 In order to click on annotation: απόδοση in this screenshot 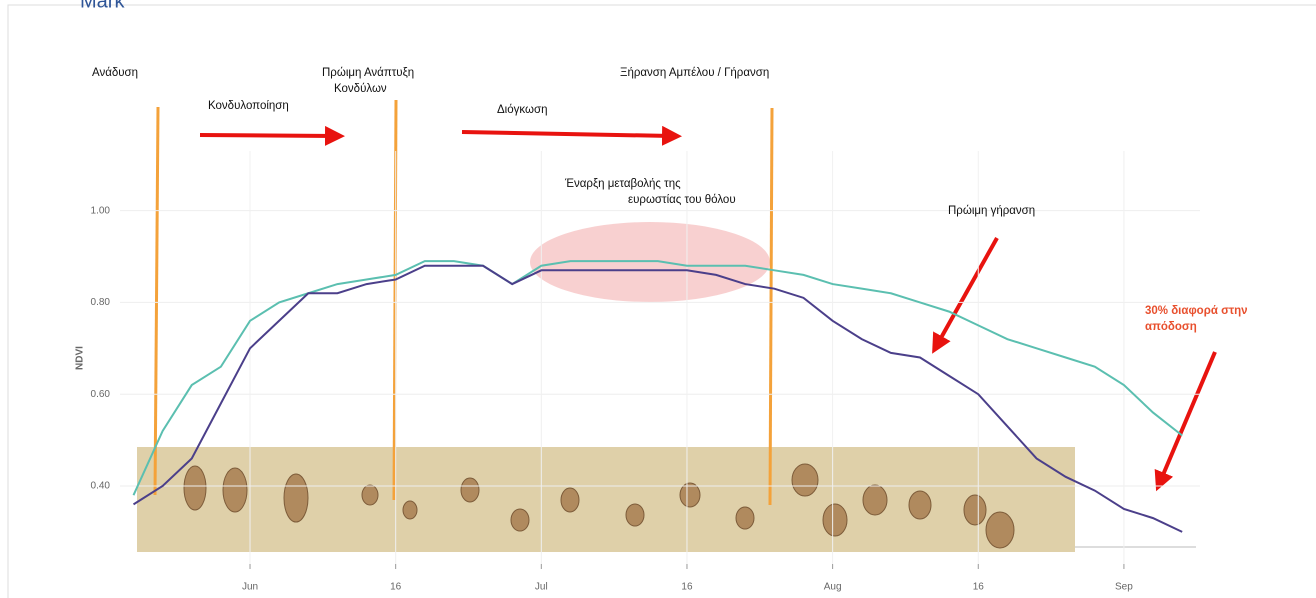, I will do `click(1171, 327)`.